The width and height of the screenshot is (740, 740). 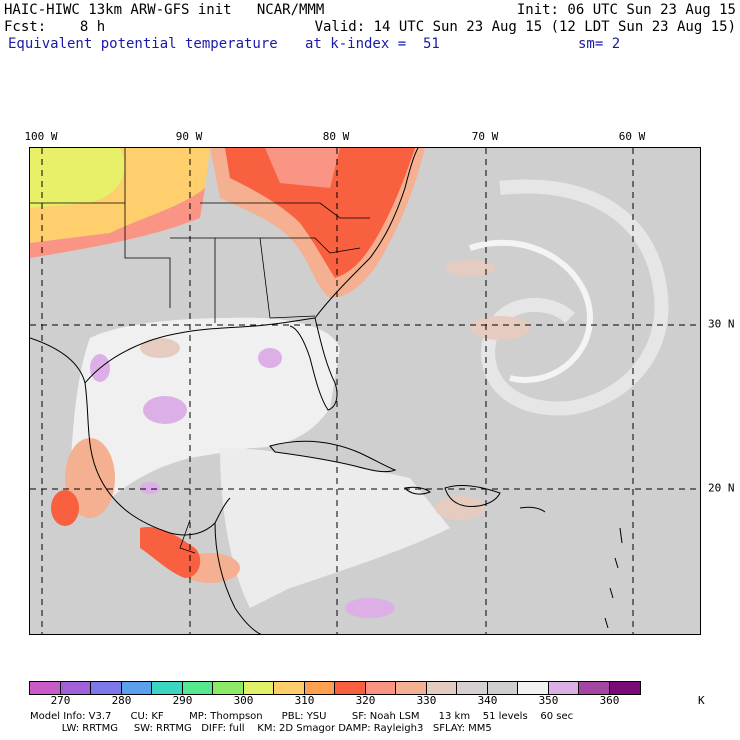 I want to click on colorbar-tick-label: 300, so click(x=243, y=700).